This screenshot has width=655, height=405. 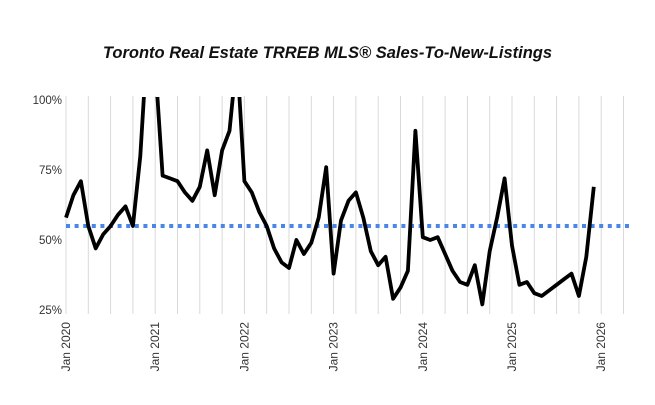 I want to click on x-tick-label: Jan 2025, so click(x=512, y=347).